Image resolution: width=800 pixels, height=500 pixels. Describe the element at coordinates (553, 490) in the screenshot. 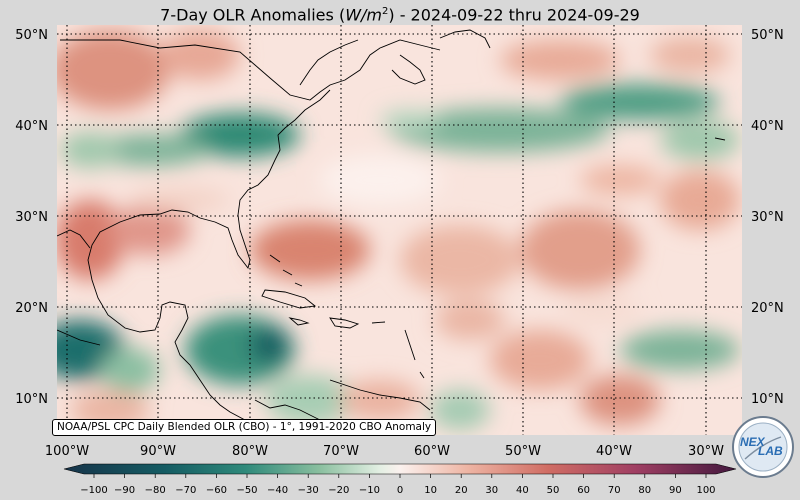

I see `colorbar-tick-label: 50` at that location.